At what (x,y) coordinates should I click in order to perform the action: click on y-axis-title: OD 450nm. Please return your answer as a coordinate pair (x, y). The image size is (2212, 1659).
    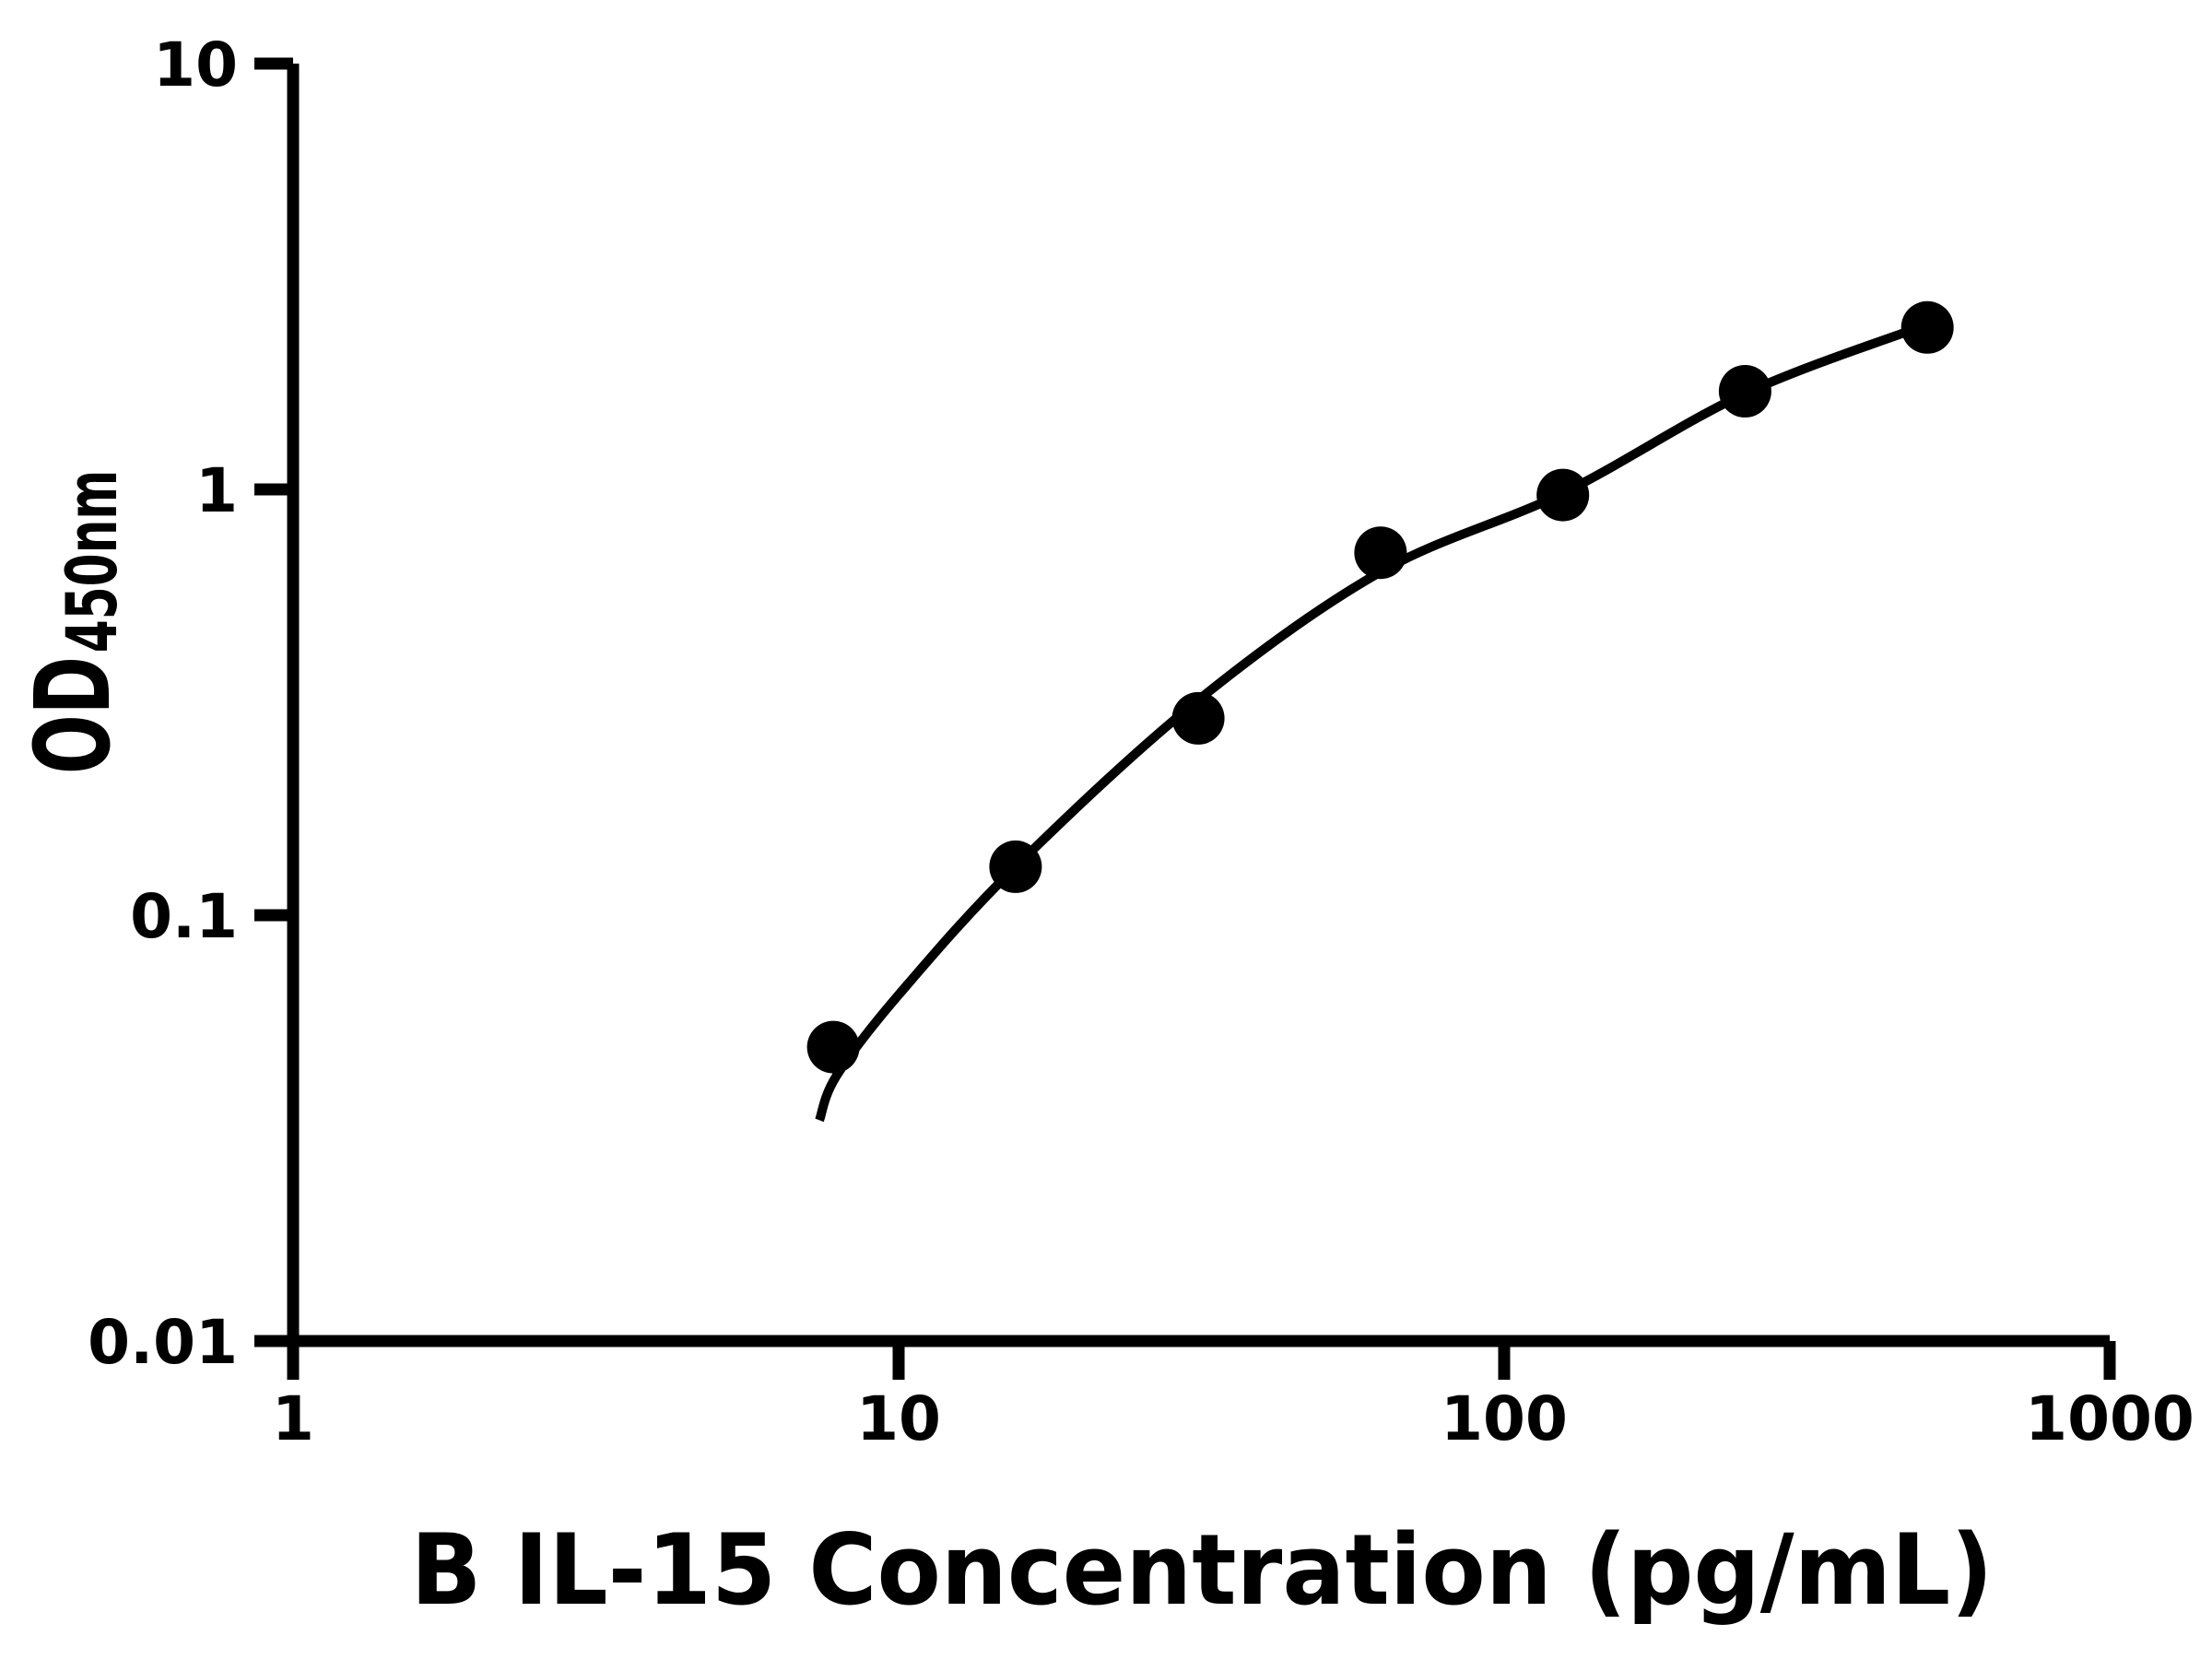
    Looking at the image, I should click on (73, 622).